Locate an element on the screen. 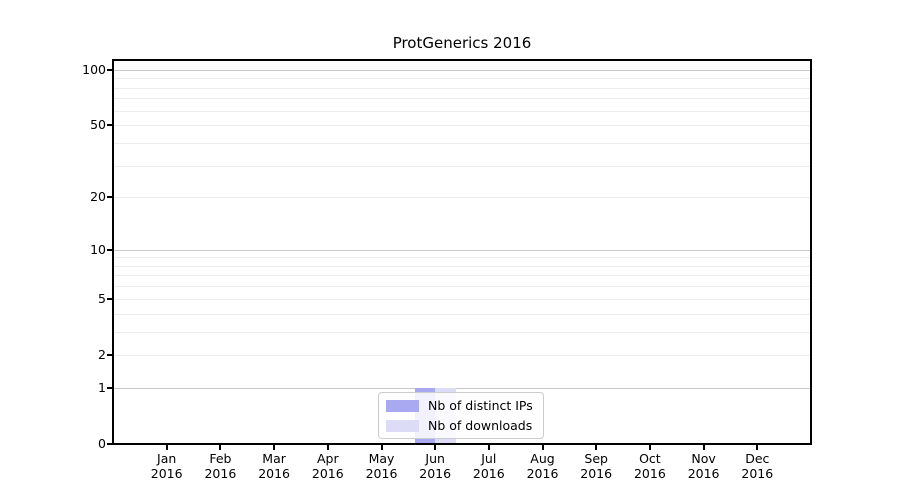  x-tick-label: Mar 2016 is located at coordinates (274, 466).